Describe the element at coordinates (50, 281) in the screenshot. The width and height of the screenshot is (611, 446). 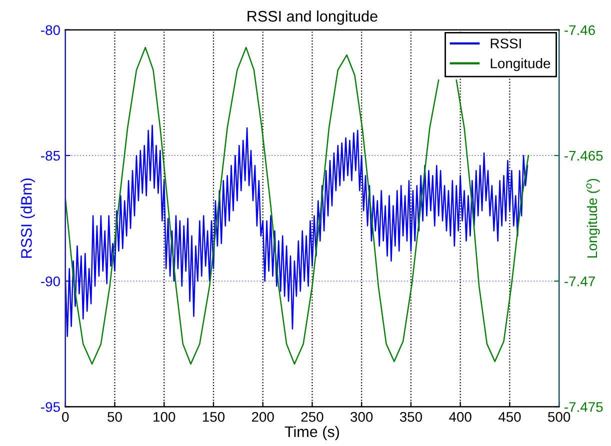
I see `y-tick-label: -90` at that location.